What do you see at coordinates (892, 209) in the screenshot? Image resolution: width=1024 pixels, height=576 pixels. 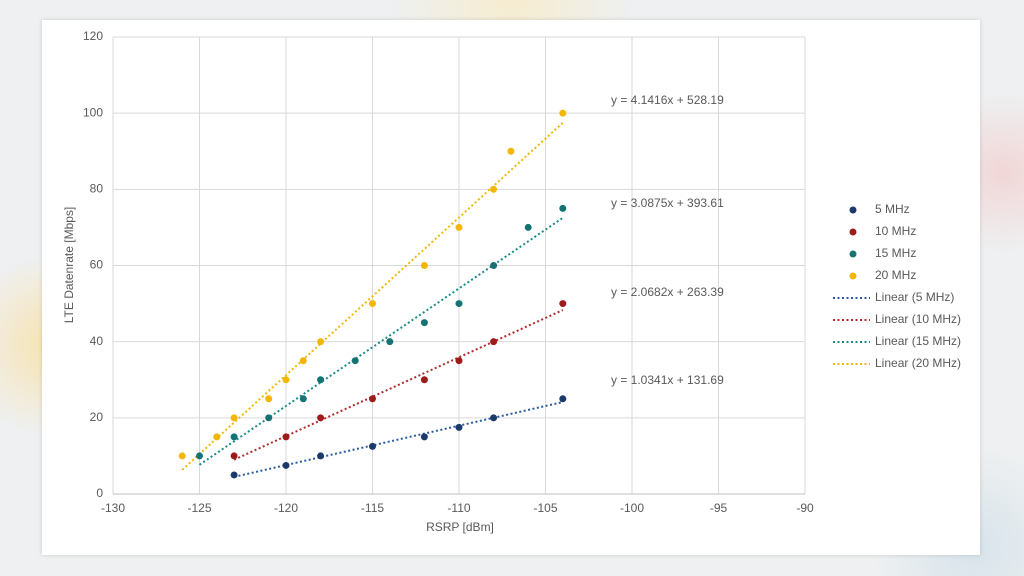 I see `legend-label: 5 MHz` at bounding box center [892, 209].